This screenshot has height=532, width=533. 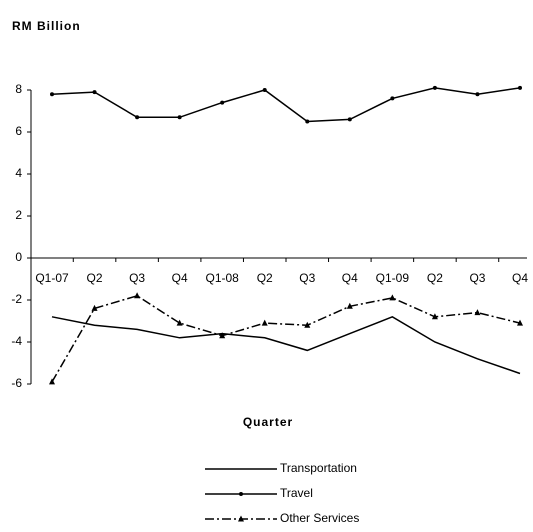 What do you see at coordinates (393, 278) in the screenshot?
I see `x-tick-label: Q1-09` at bounding box center [393, 278].